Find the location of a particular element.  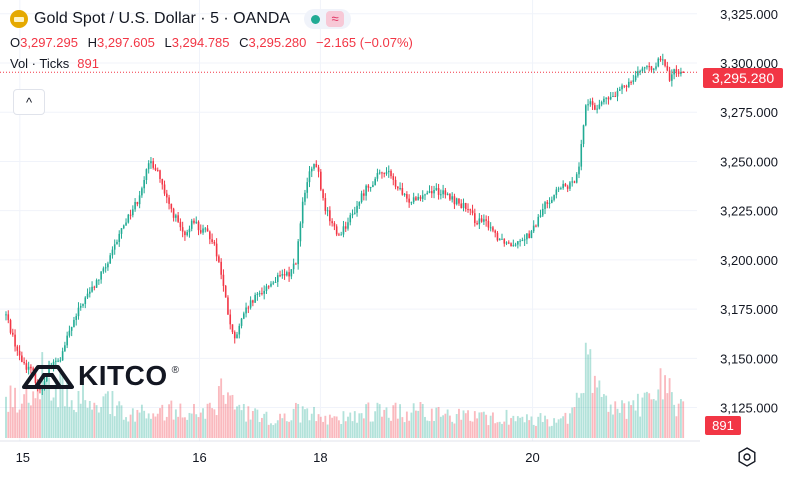

status-pill: ≈ is located at coordinates (328, 19).